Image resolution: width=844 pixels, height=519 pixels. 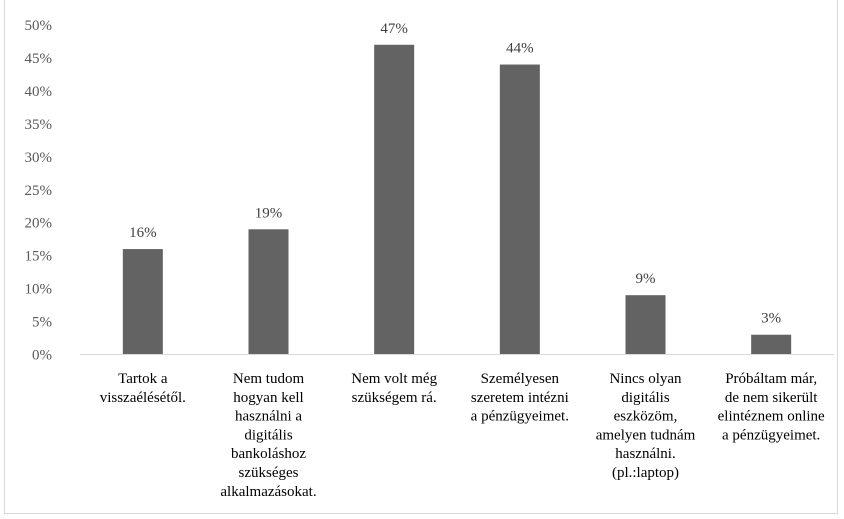 I want to click on category-label-line: elintéznem online, so click(x=771, y=417).